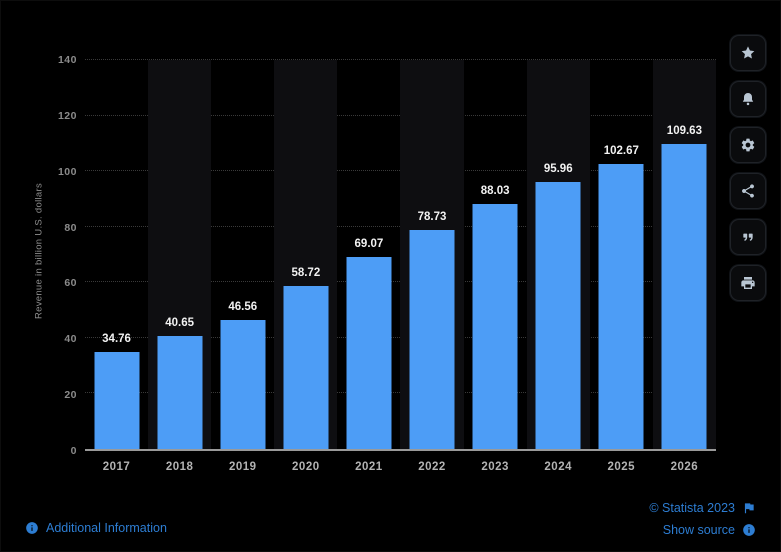 This screenshot has height=552, width=781. Describe the element at coordinates (116, 467) in the screenshot. I see `x-tick-label-2017: 2017` at that location.